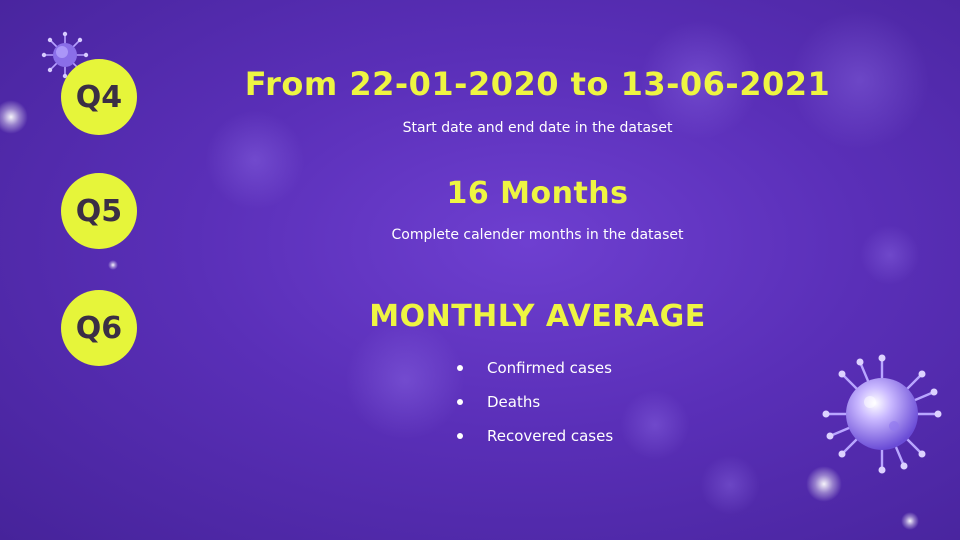  Describe the element at coordinates (99, 97) in the screenshot. I see `question-badge-q4: Q4` at that location.